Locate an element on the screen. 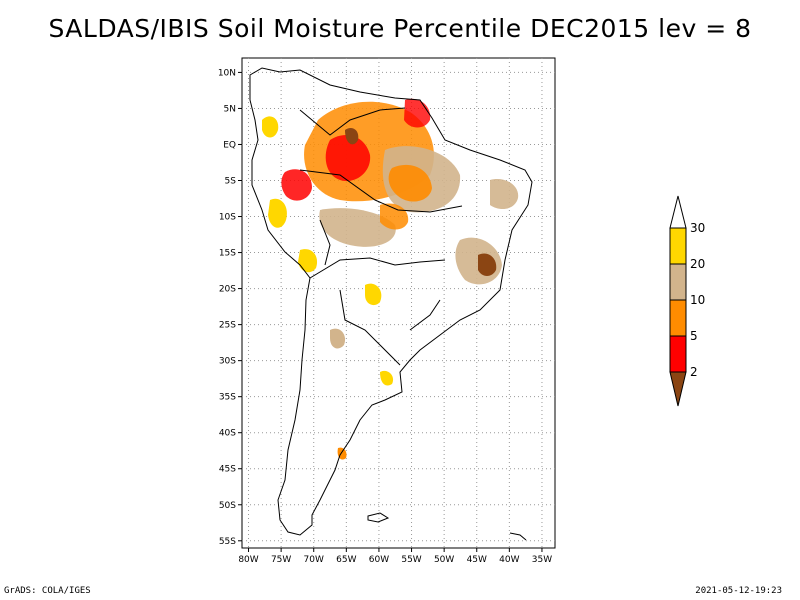 The width and height of the screenshot is (800, 600). colorbar-label: 2 is located at coordinates (694, 372).